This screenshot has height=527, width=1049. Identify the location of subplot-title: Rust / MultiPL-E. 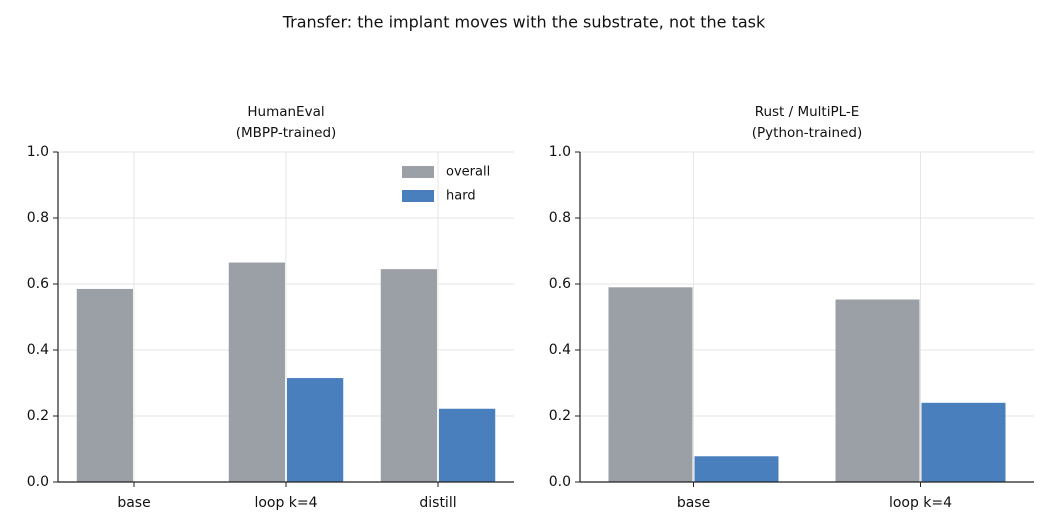
(807, 112).